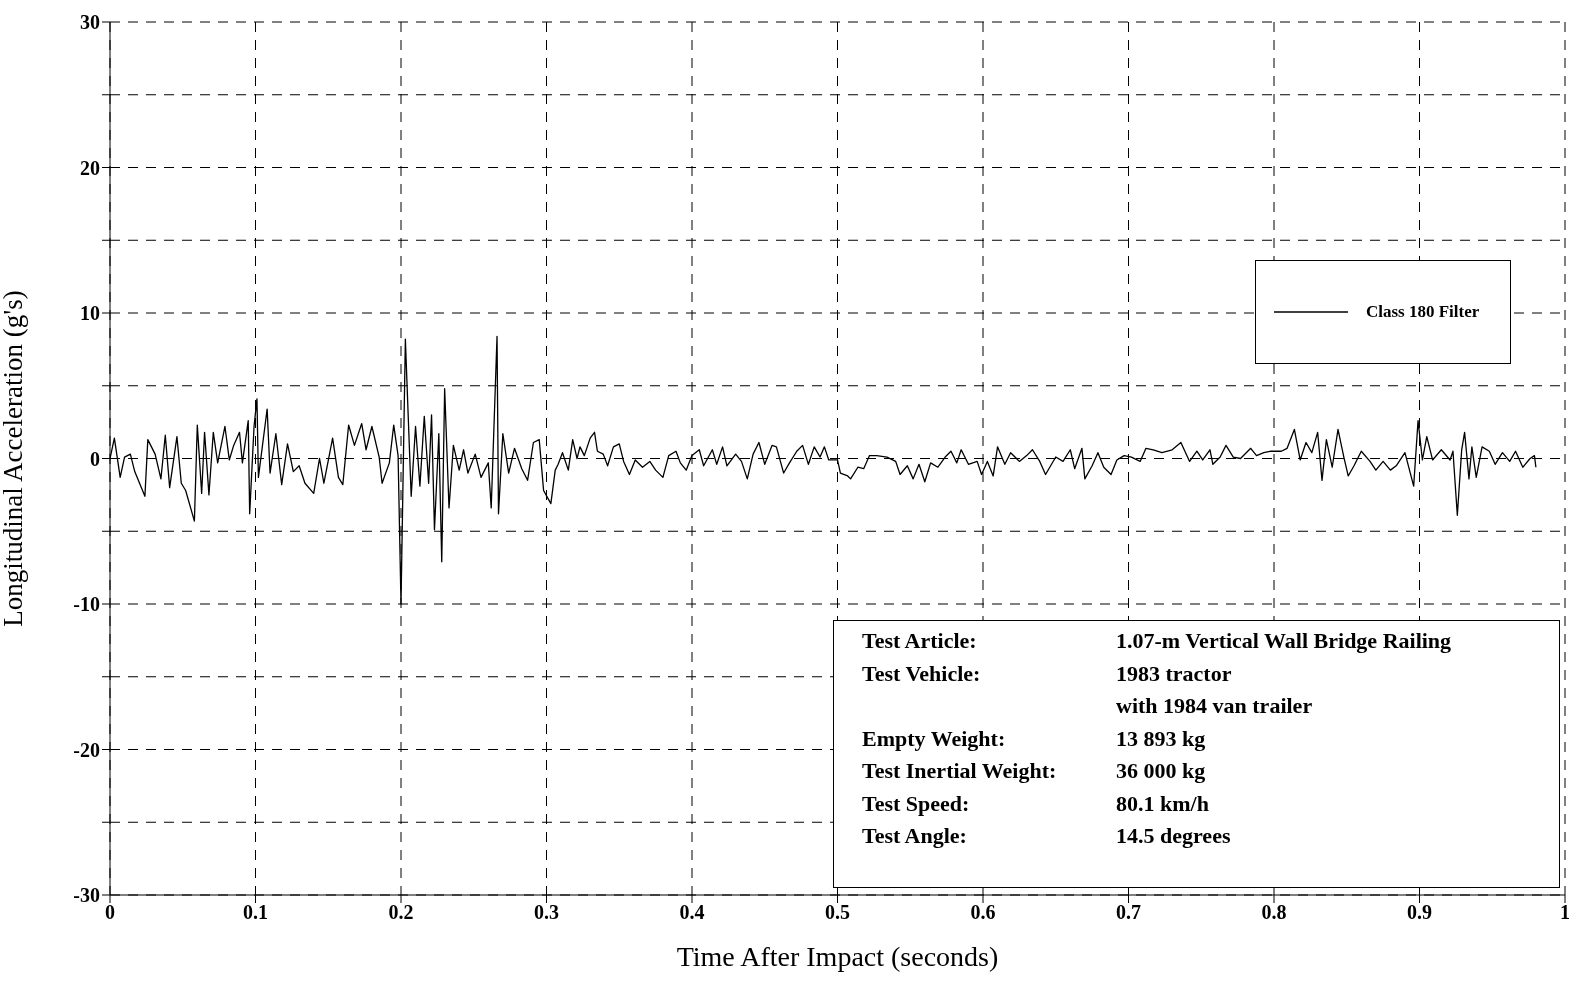 The image size is (1581, 986). I want to click on annotation: Test Speed:, so click(916, 803).